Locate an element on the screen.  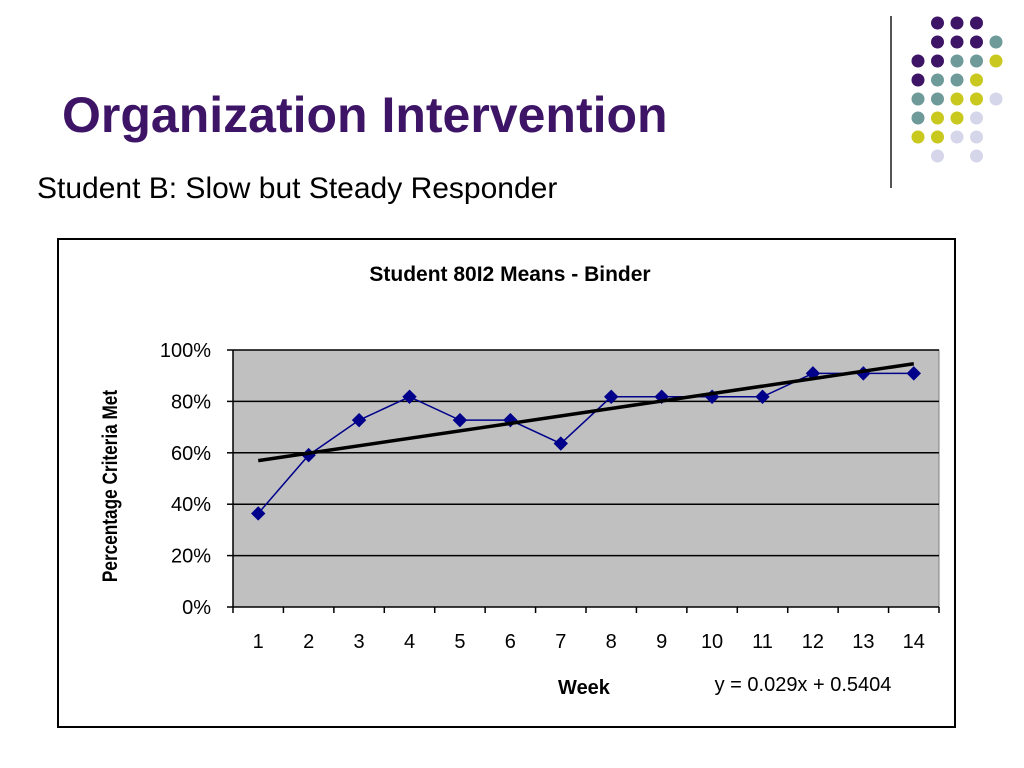
y-tick-label: 60% is located at coordinates (191, 454).